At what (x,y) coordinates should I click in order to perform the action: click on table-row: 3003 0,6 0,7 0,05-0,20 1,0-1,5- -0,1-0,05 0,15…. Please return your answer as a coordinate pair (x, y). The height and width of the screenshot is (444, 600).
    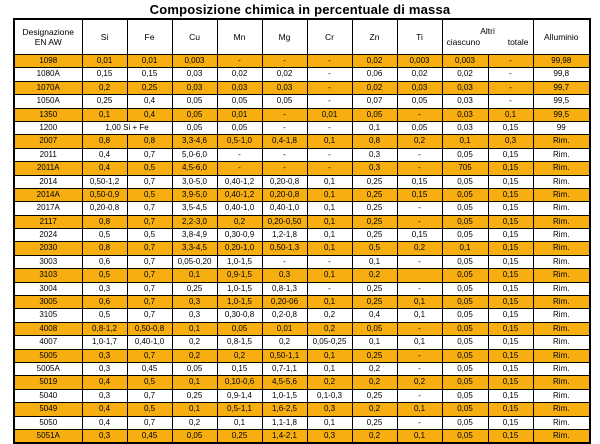
    Looking at the image, I should click on (302, 262).